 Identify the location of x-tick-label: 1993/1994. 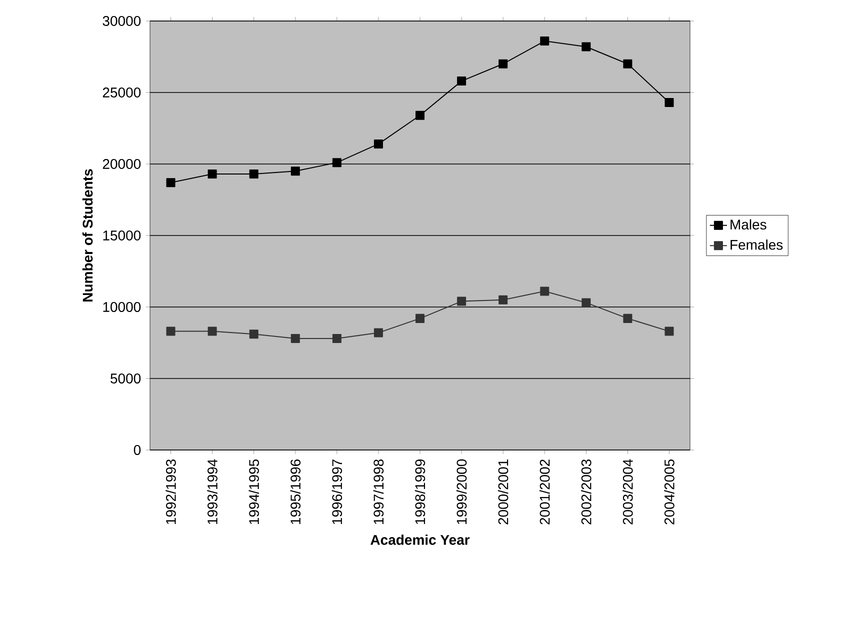
(212, 491).